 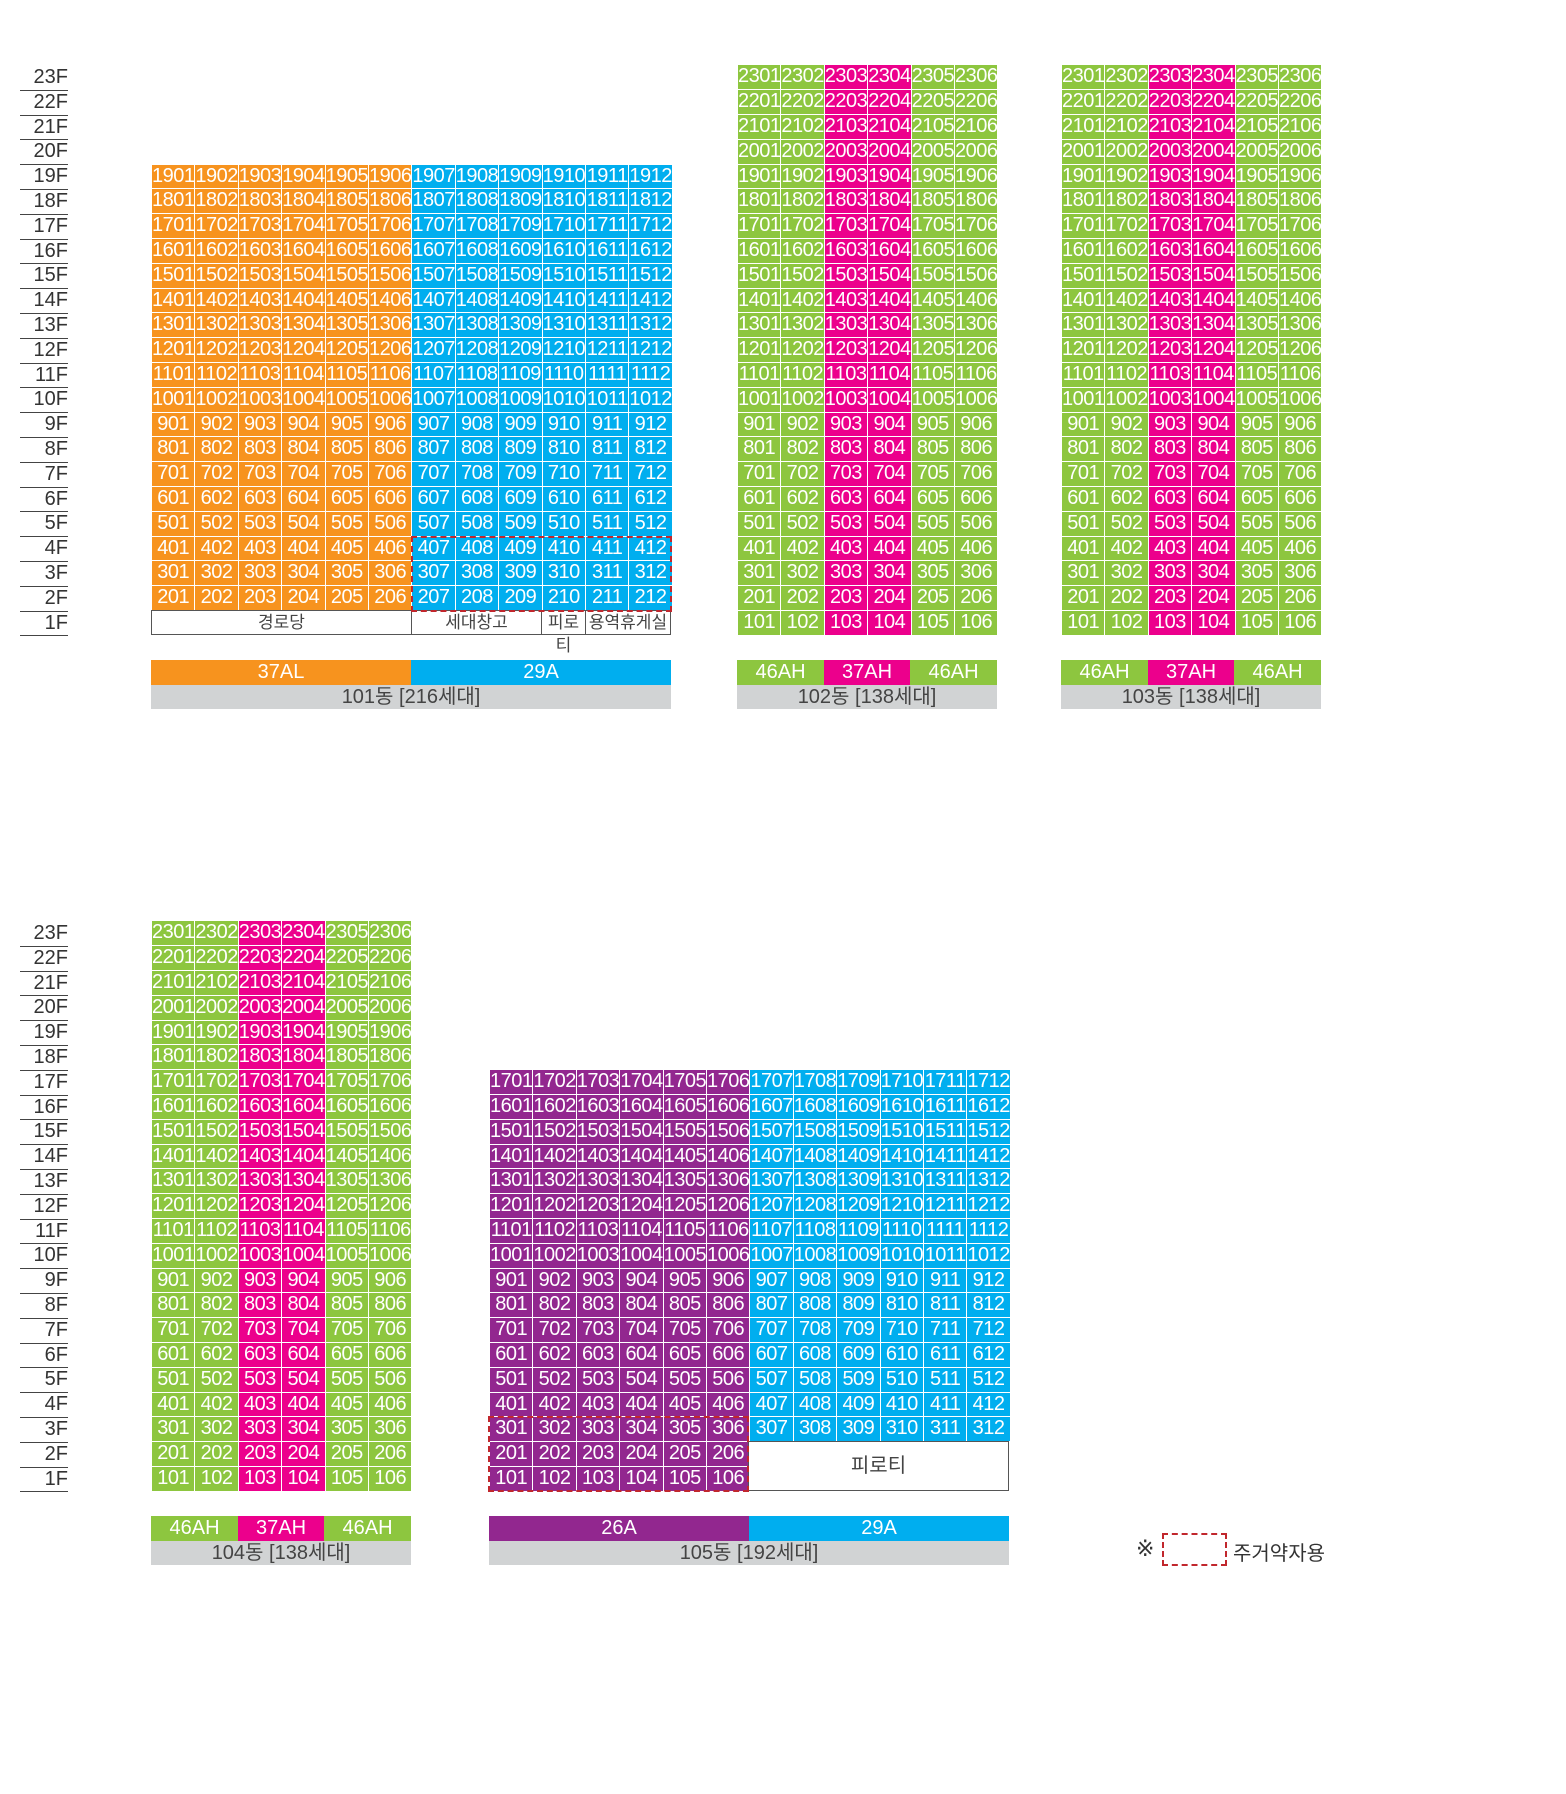 What do you see at coordinates (1300, 375) in the screenshot?
I see `unit-103-1106: 1106` at bounding box center [1300, 375].